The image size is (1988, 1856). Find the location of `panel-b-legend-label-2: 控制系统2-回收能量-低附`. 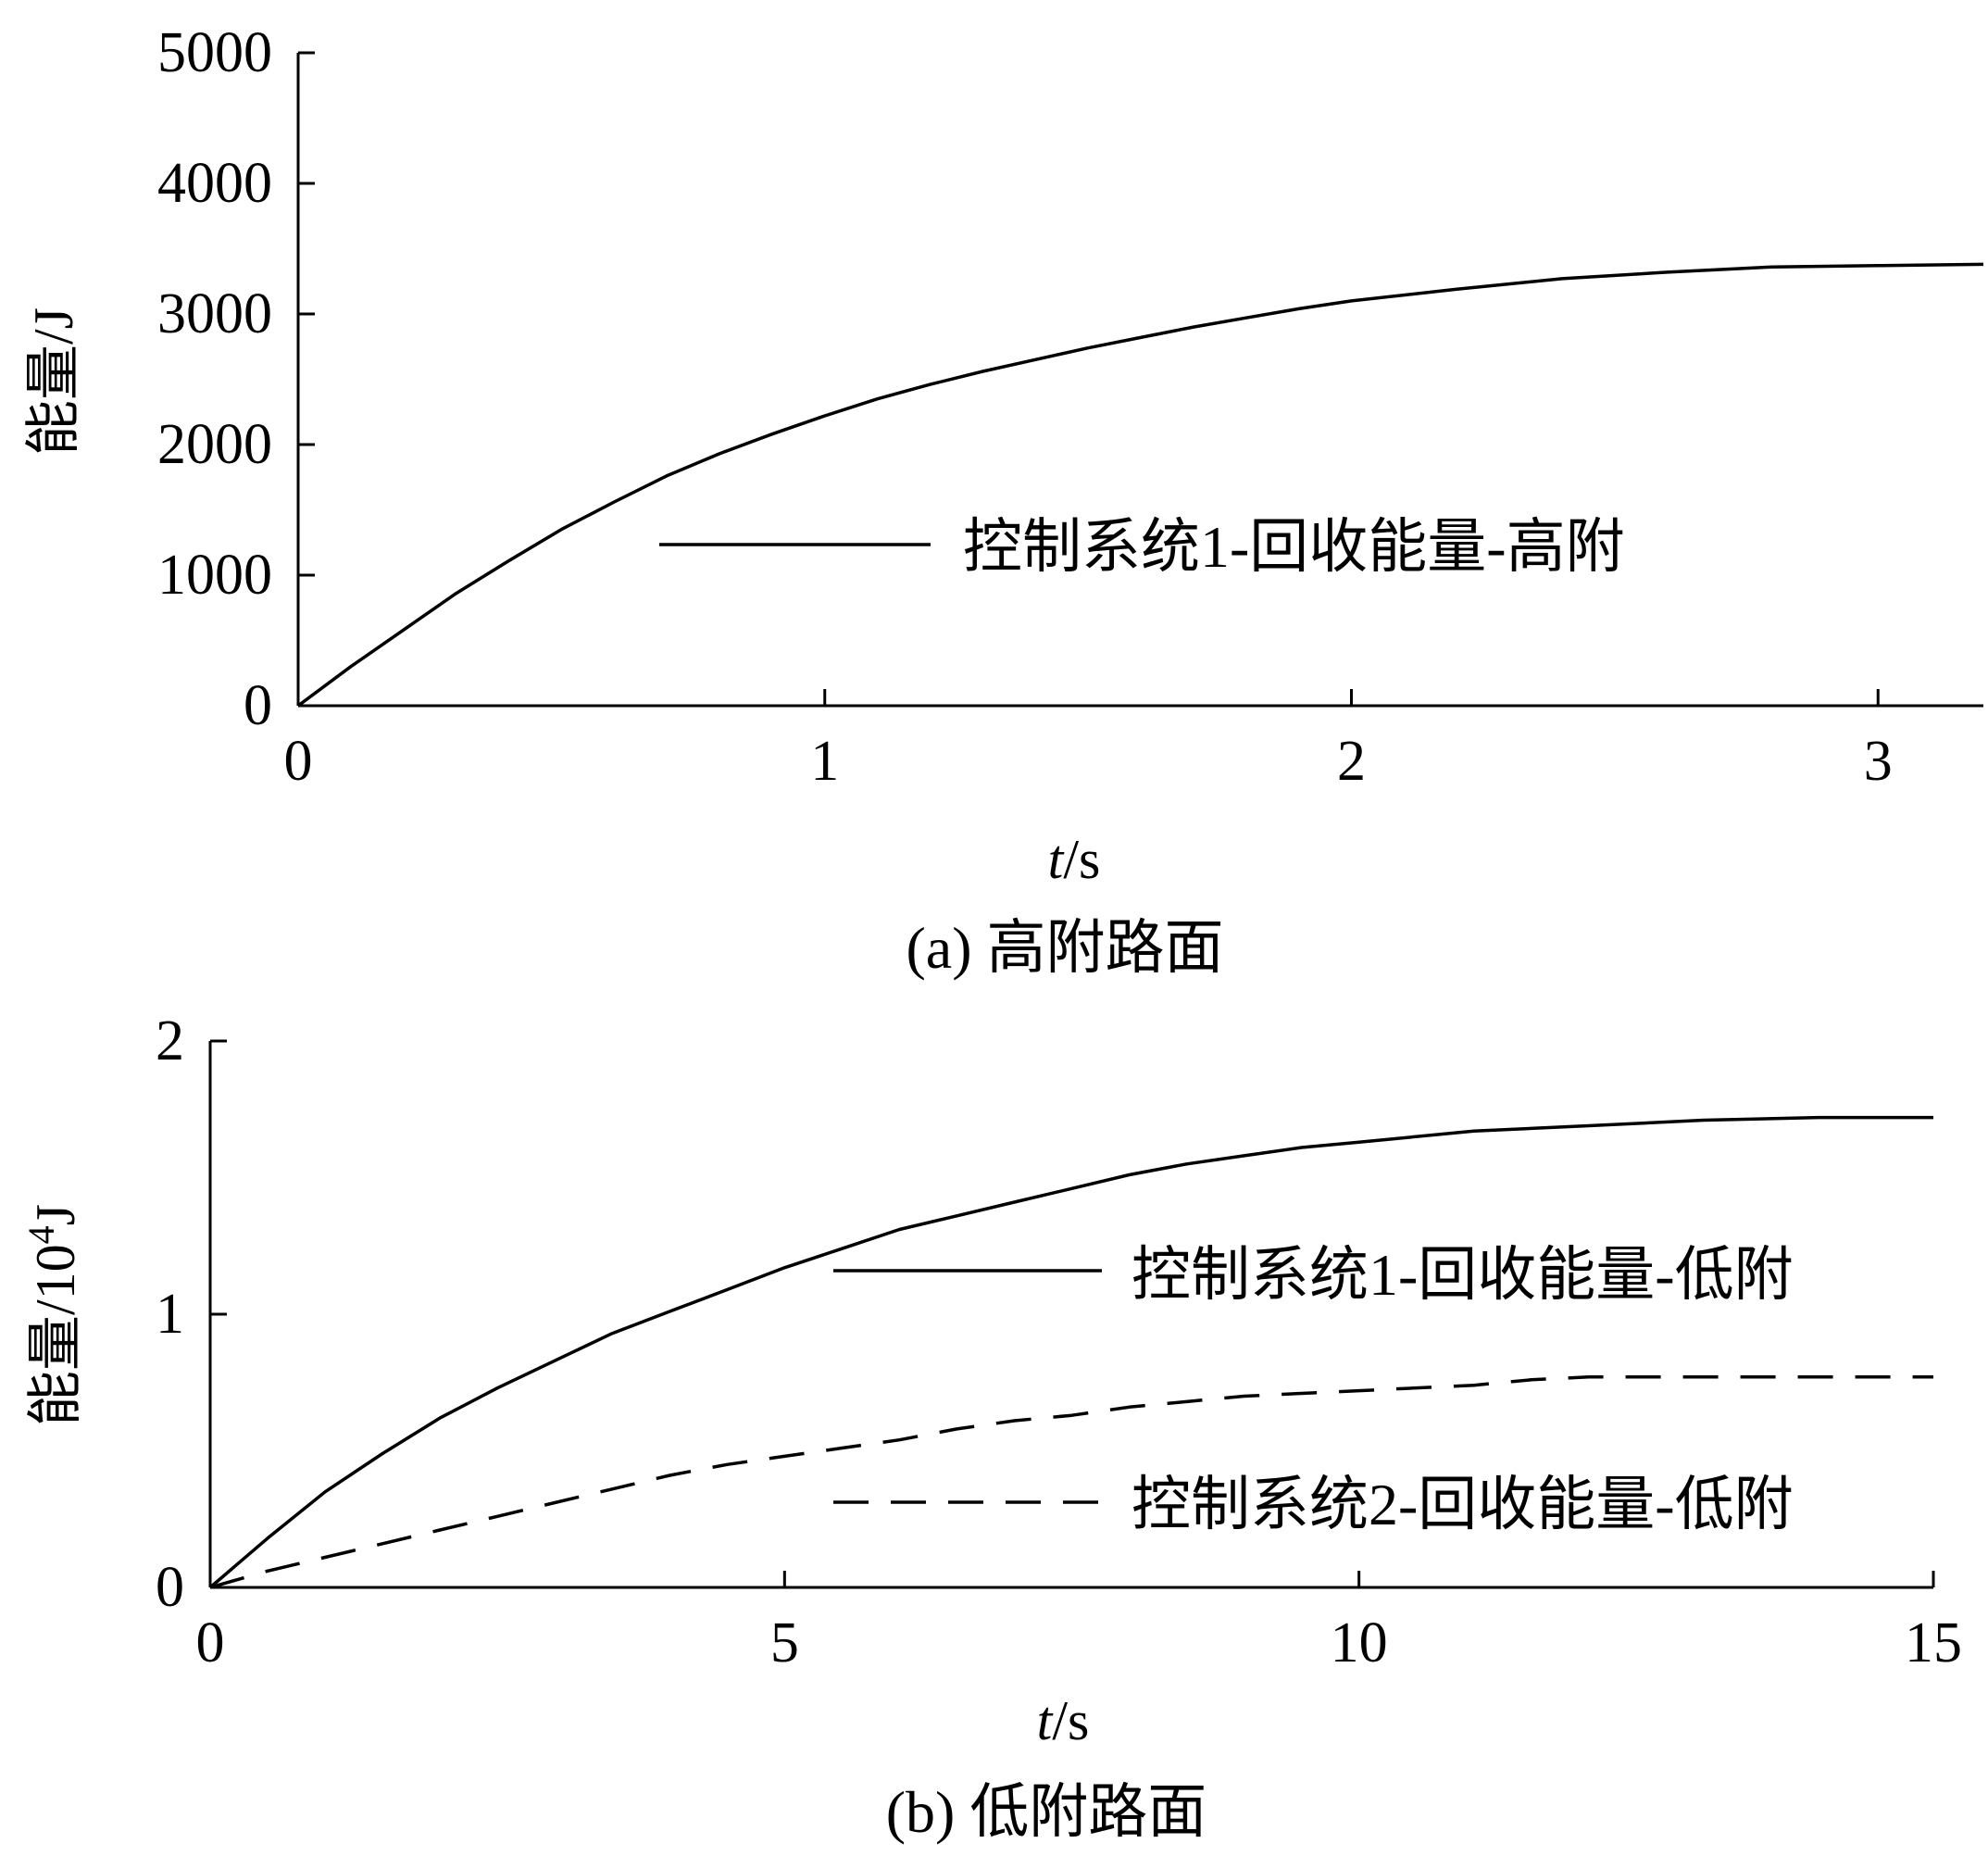

panel-b-legend-label-2: 控制系统2-回收能量-低附 is located at coordinates (1463, 1504).